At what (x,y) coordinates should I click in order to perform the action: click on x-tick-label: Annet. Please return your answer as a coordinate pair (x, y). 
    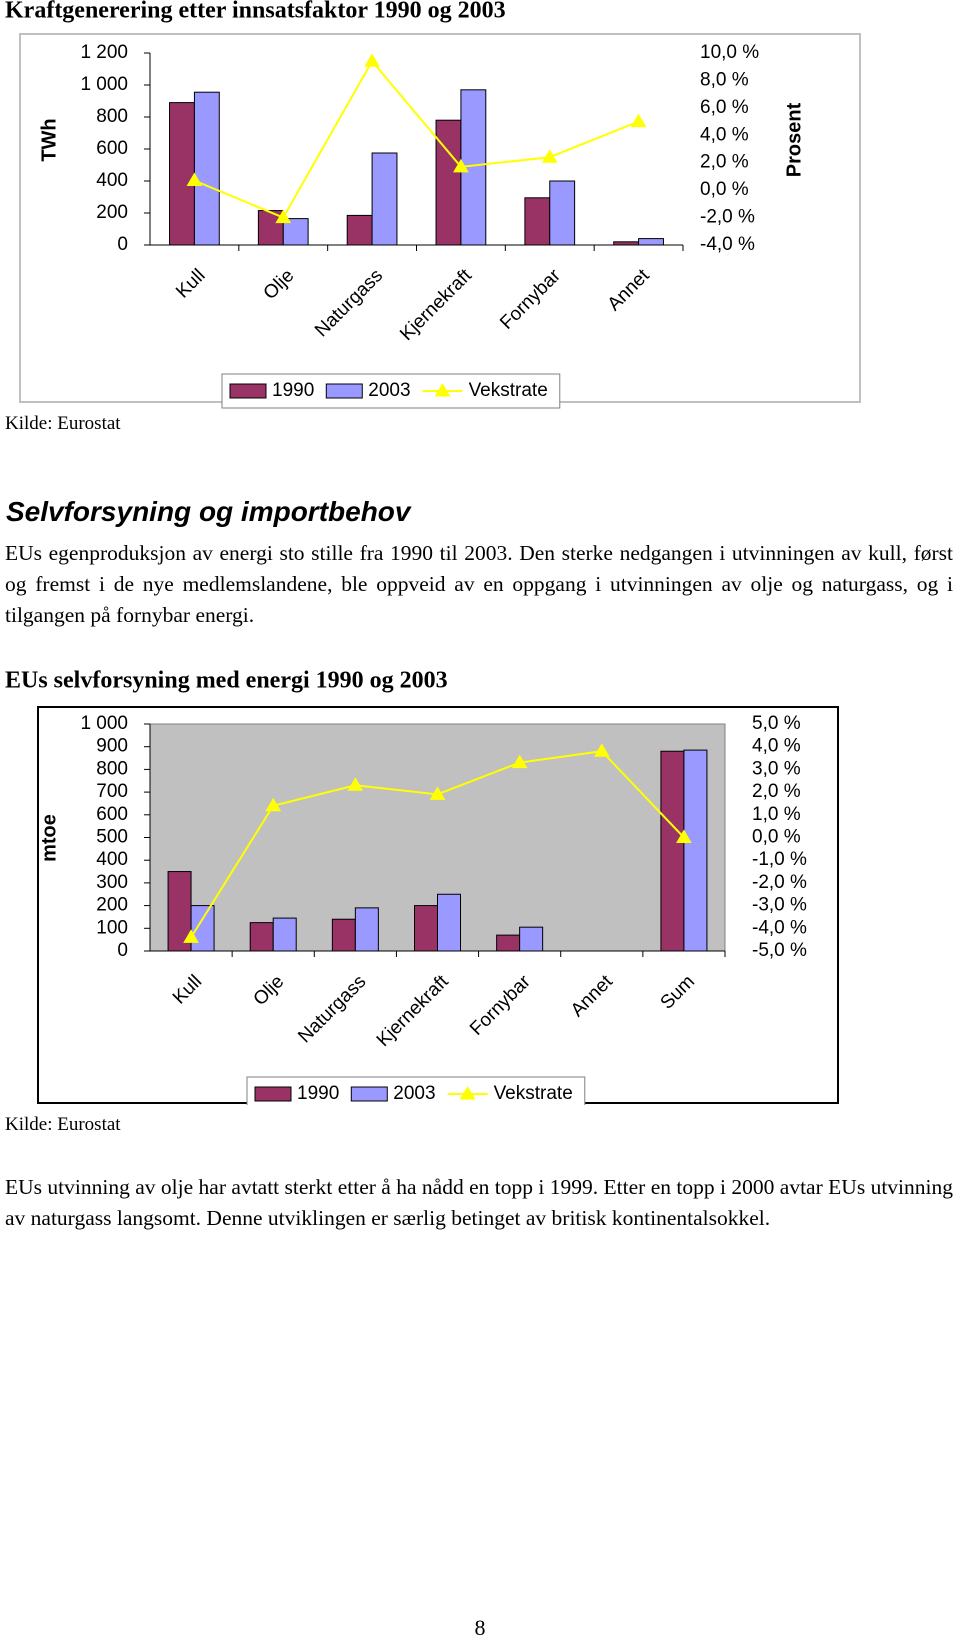
    Looking at the image, I should click on (629, 290).